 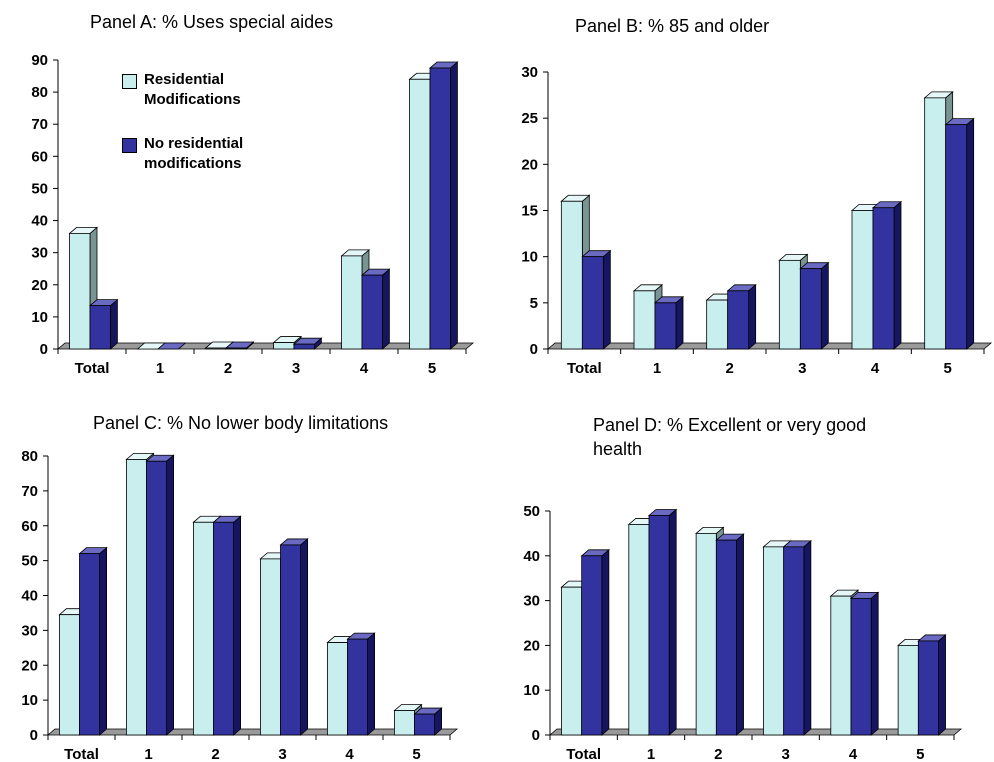 What do you see at coordinates (129, 145) in the screenshot?
I see `legend-swatch-no-residential` at bounding box center [129, 145].